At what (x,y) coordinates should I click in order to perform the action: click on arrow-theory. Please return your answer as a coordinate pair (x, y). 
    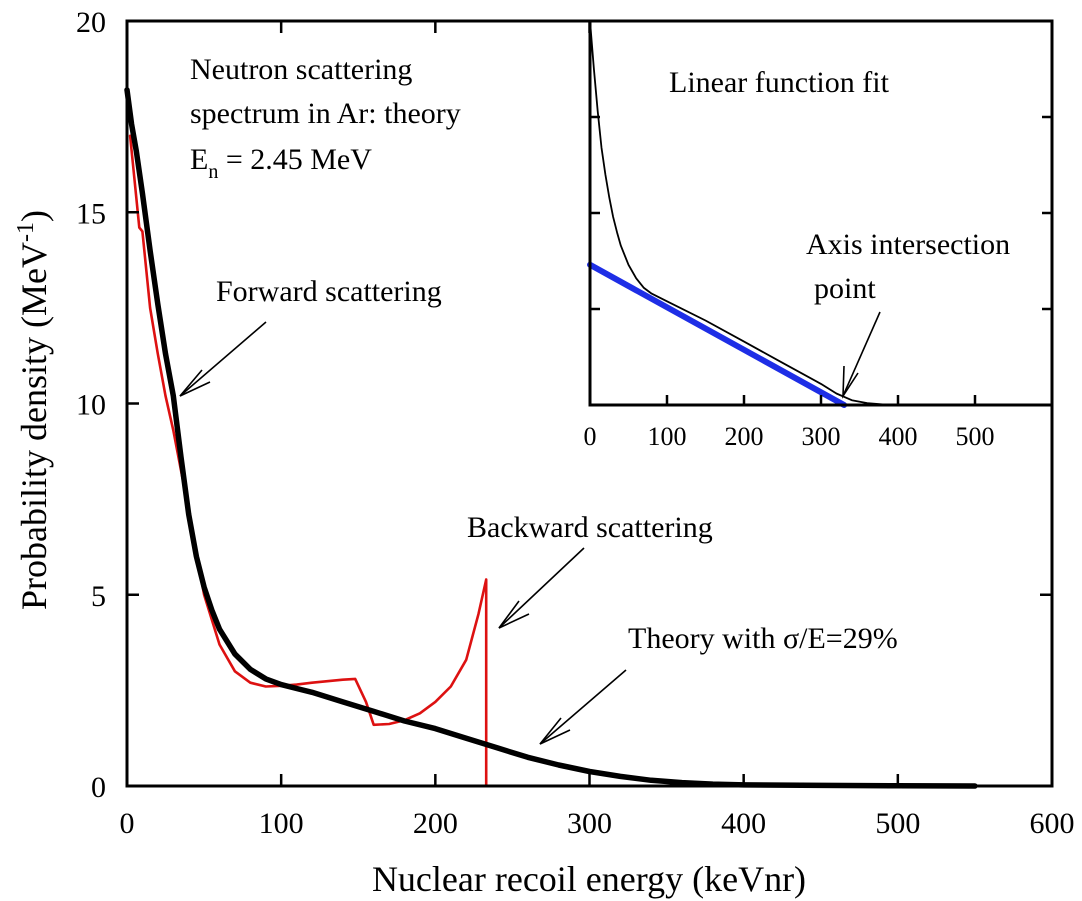
    Looking at the image, I should click on (583, 707).